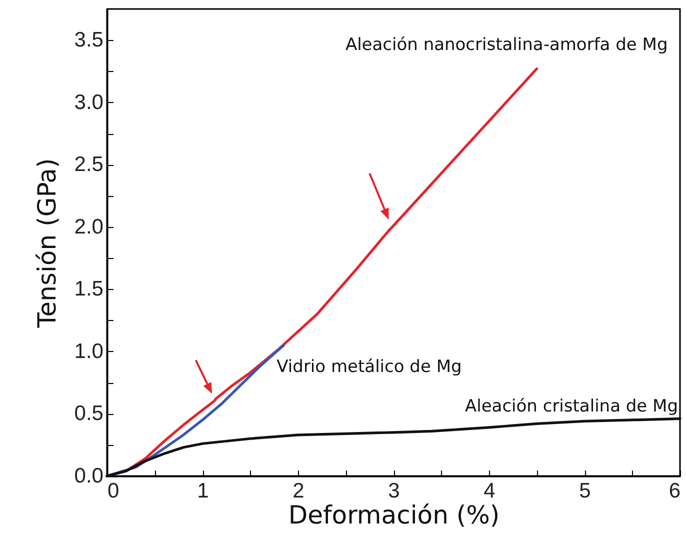 The height and width of the screenshot is (540, 686). What do you see at coordinates (89, 226) in the screenshot?
I see `y-tick-label: 2.0` at bounding box center [89, 226].